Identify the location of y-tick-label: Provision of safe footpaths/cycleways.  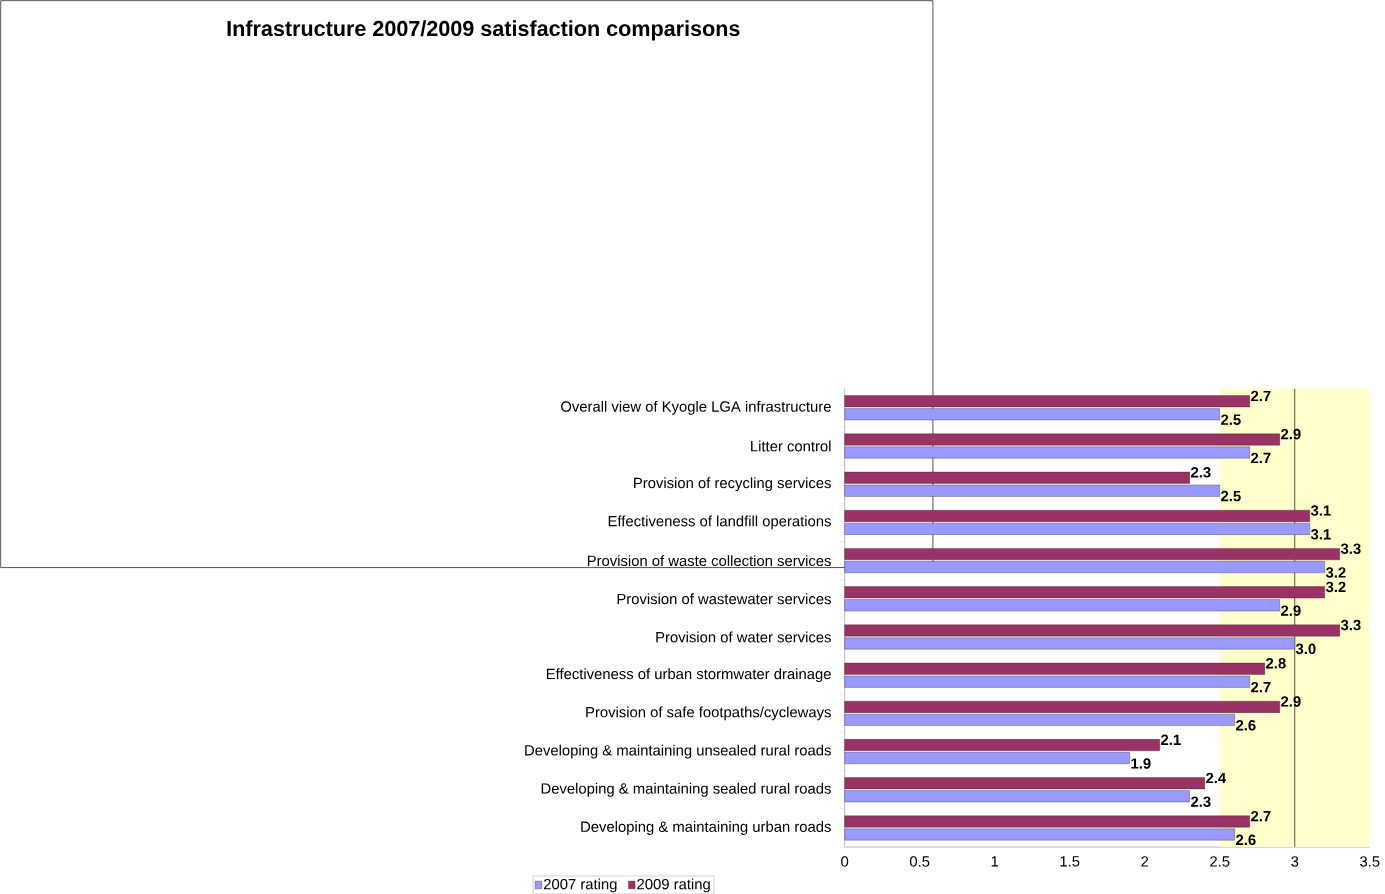
(708, 713).